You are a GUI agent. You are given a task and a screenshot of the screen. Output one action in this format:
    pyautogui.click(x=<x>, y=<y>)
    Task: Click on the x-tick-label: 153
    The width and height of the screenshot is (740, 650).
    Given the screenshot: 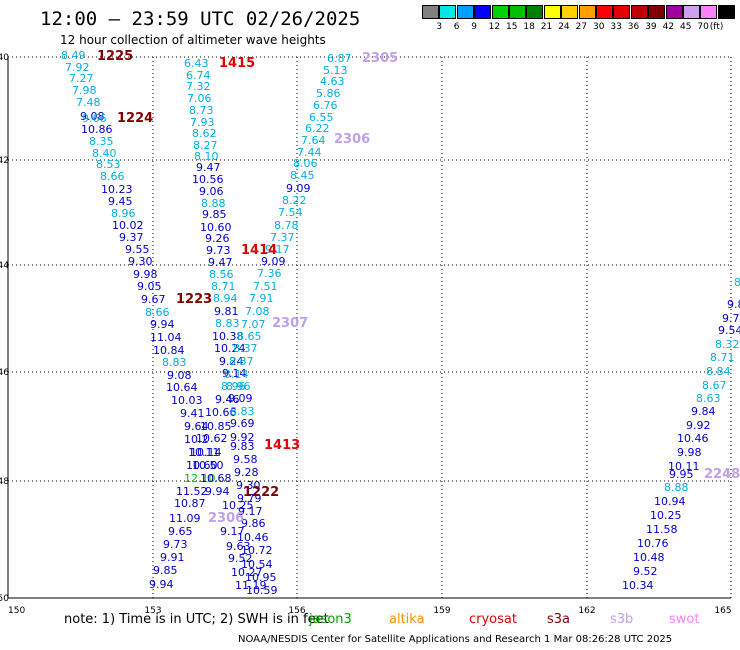 What is the action you would take?
    pyautogui.click(x=152, y=611)
    